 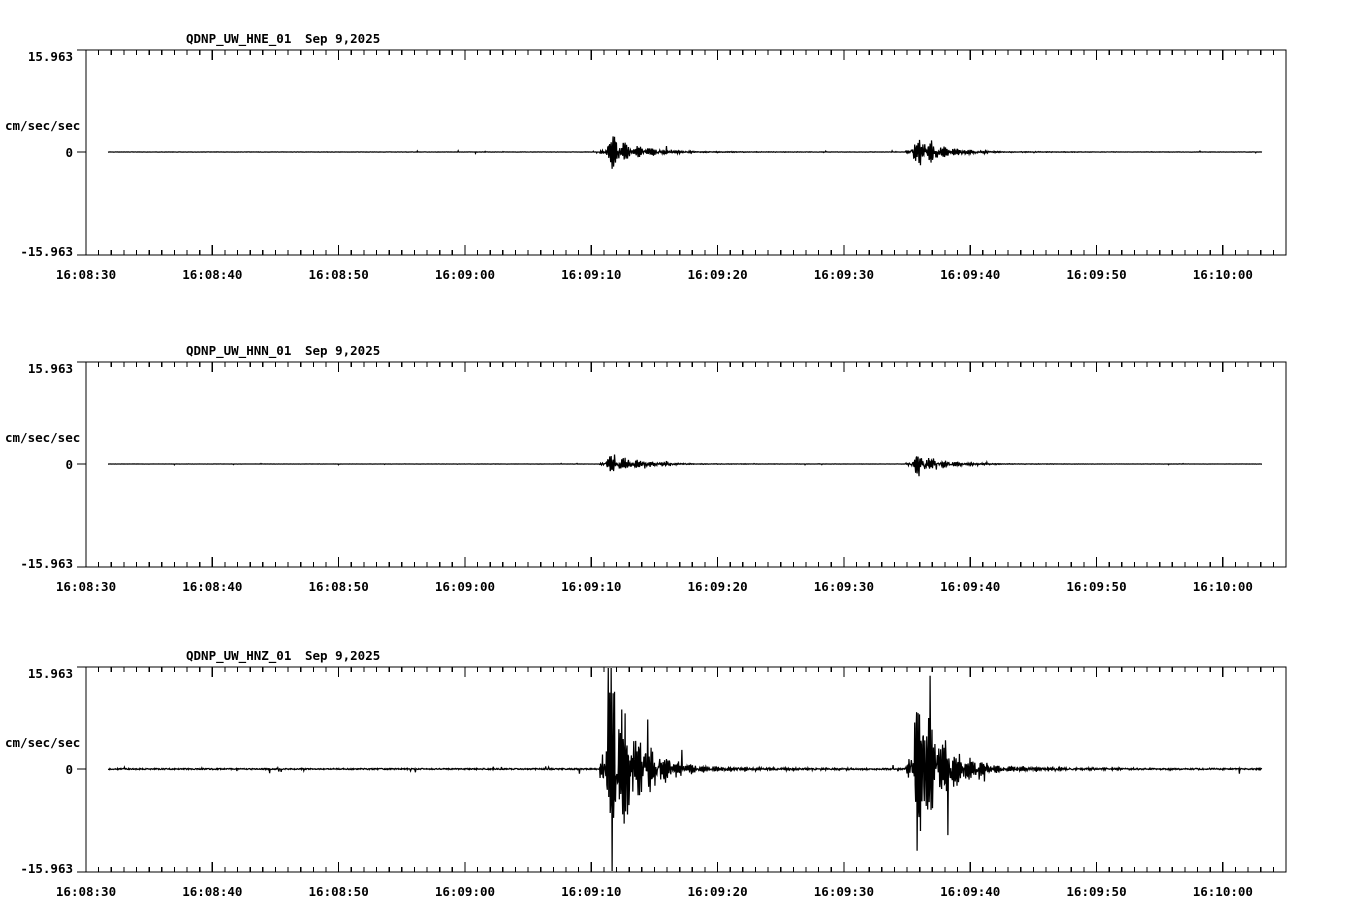 What do you see at coordinates (342, 38) in the screenshot?
I see `panel-hne-date: Sep 9,2025` at bounding box center [342, 38].